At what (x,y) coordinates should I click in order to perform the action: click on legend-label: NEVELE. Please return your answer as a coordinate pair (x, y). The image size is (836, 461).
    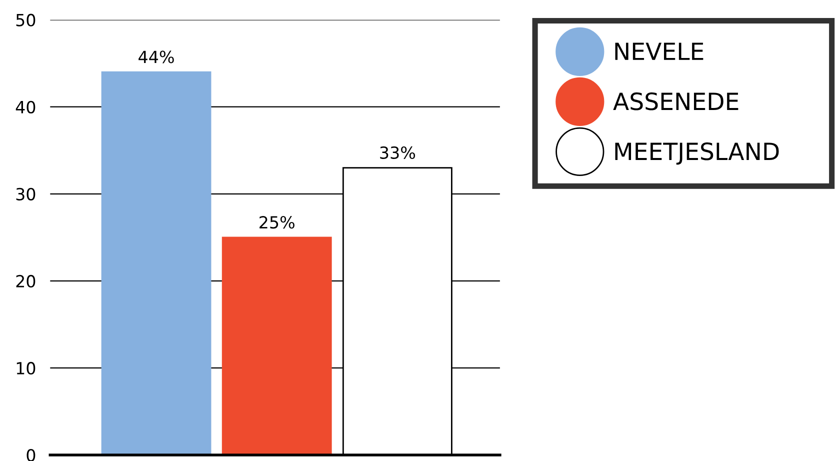
    Looking at the image, I should click on (659, 51).